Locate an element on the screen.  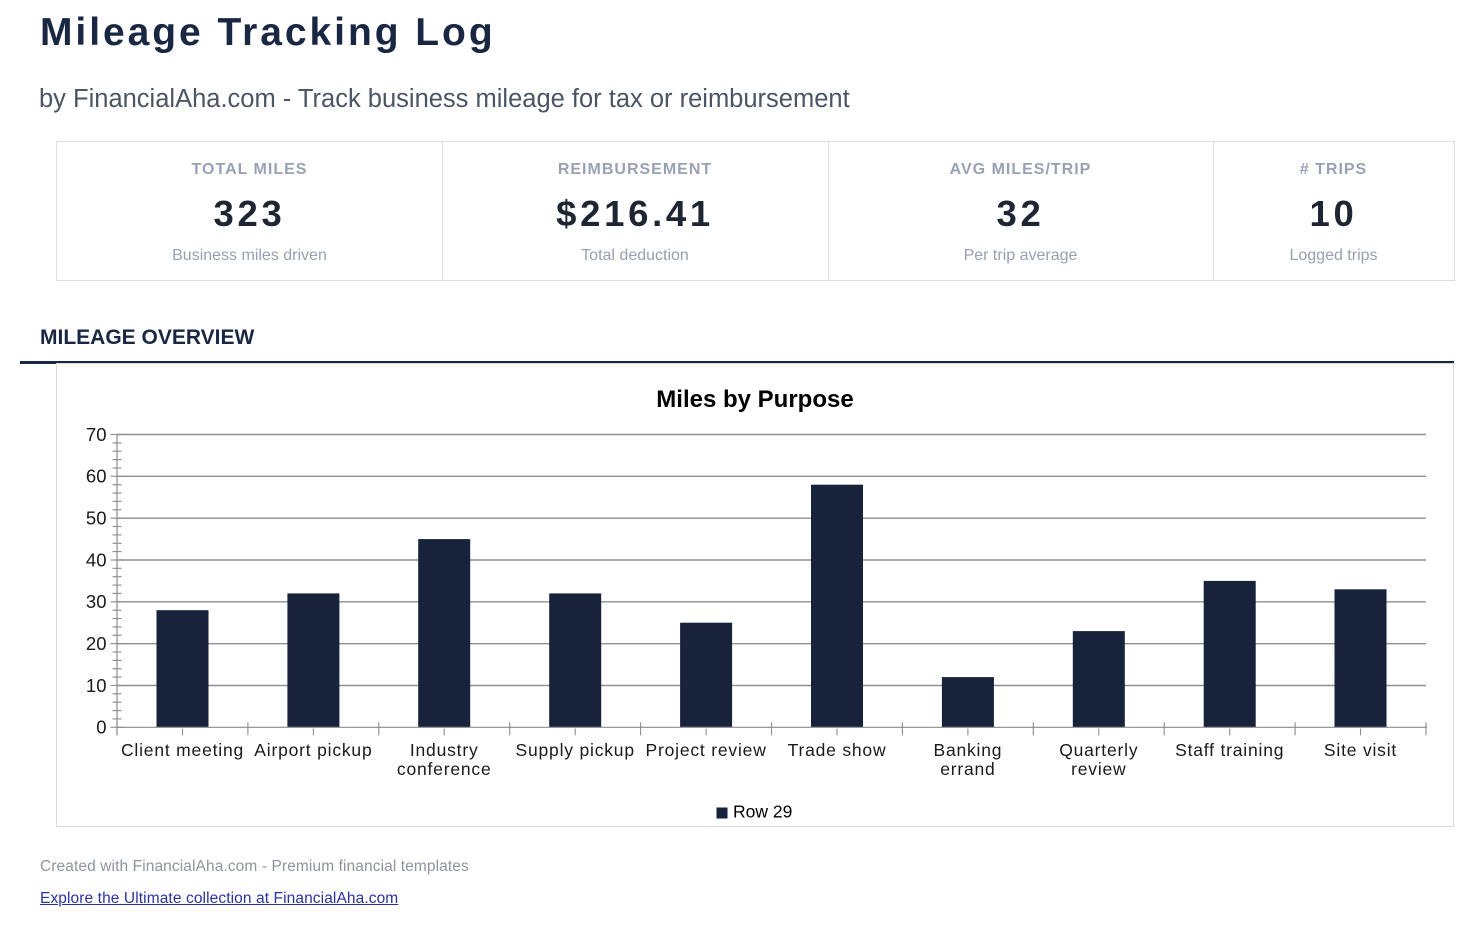
svg-text: Site visit is located at coordinates (1360, 750).